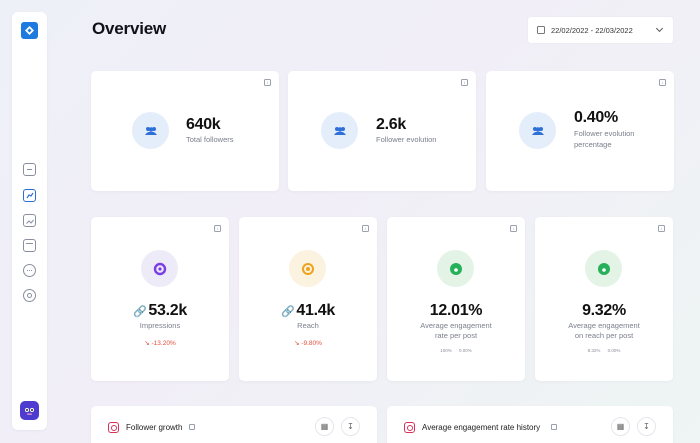  What do you see at coordinates (446, 350) in the screenshot?
I see `sub-stat-1: 100%` at bounding box center [446, 350].